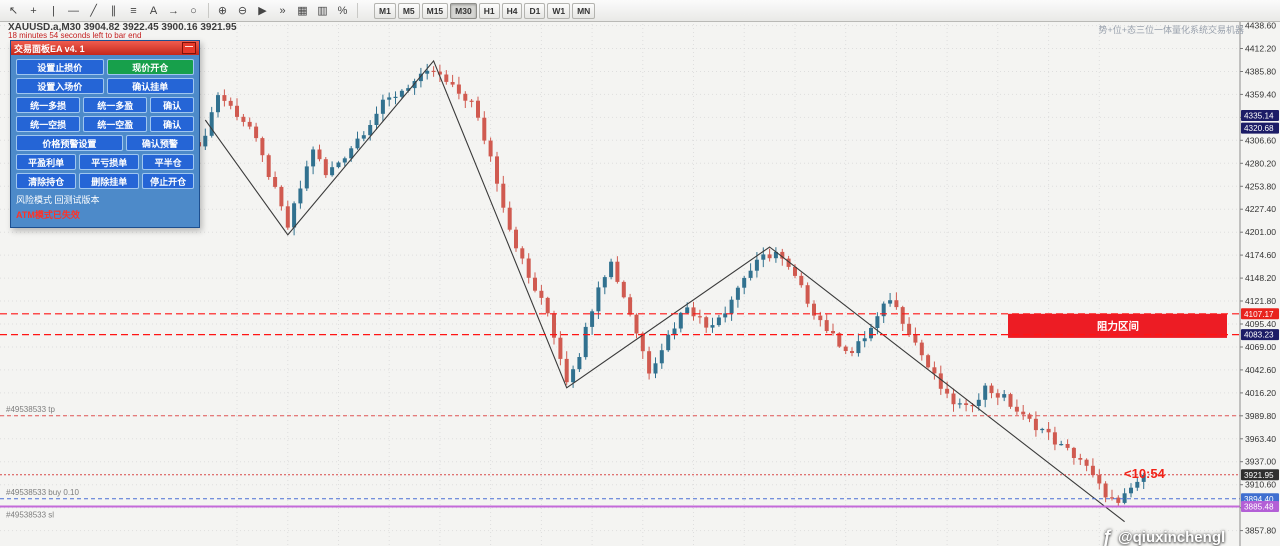  What do you see at coordinates (13, 11) in the screenshot?
I see `pointer-icon: ↖` at bounding box center [13, 11].